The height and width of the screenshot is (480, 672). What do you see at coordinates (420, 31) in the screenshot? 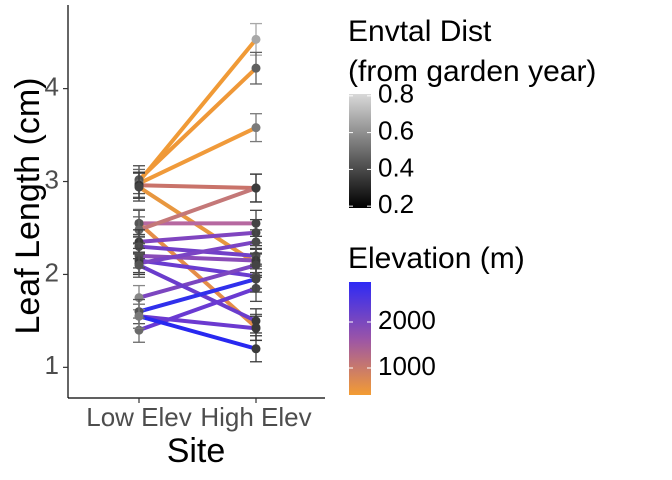
I see `legend-title: Envtal Dist` at bounding box center [420, 31].